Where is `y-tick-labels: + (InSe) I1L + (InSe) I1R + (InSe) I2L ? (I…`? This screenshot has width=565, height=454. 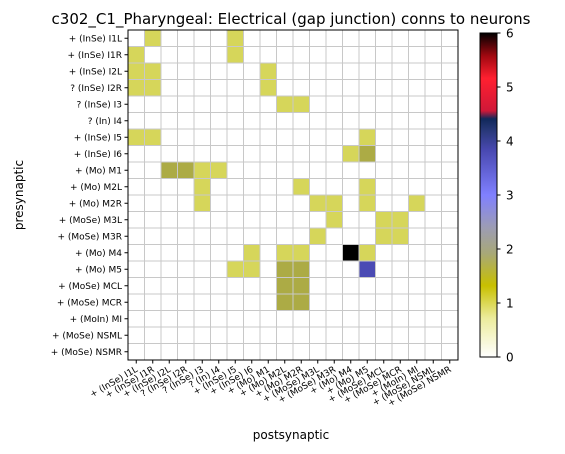 y-tick-labels: + (InSe) I1L + (InSe) I1R + (InSe) I2L ? (I… is located at coordinates (89, 196).